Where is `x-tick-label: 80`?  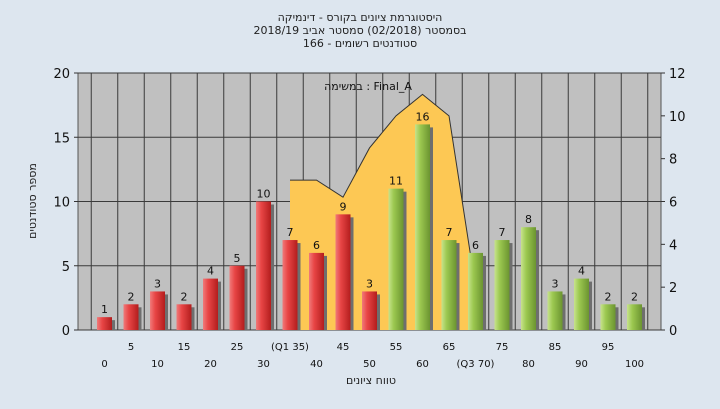
x-tick-label: 80 is located at coordinates (528, 364).